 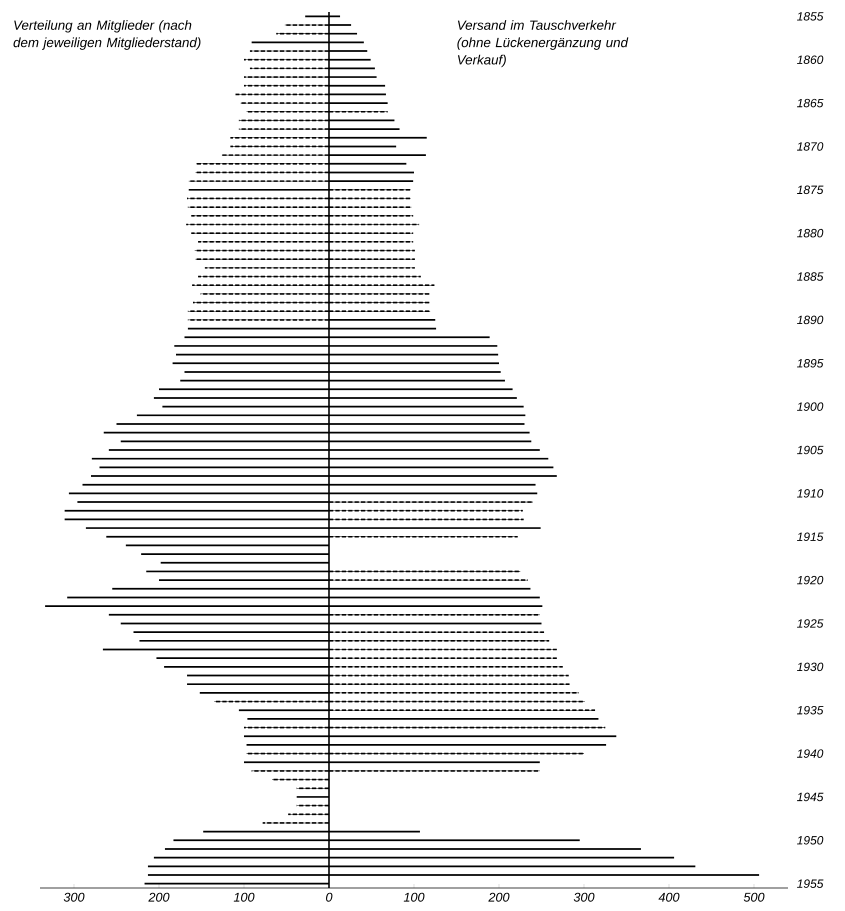 I want to click on x-tick-label: 0, so click(x=329, y=897).